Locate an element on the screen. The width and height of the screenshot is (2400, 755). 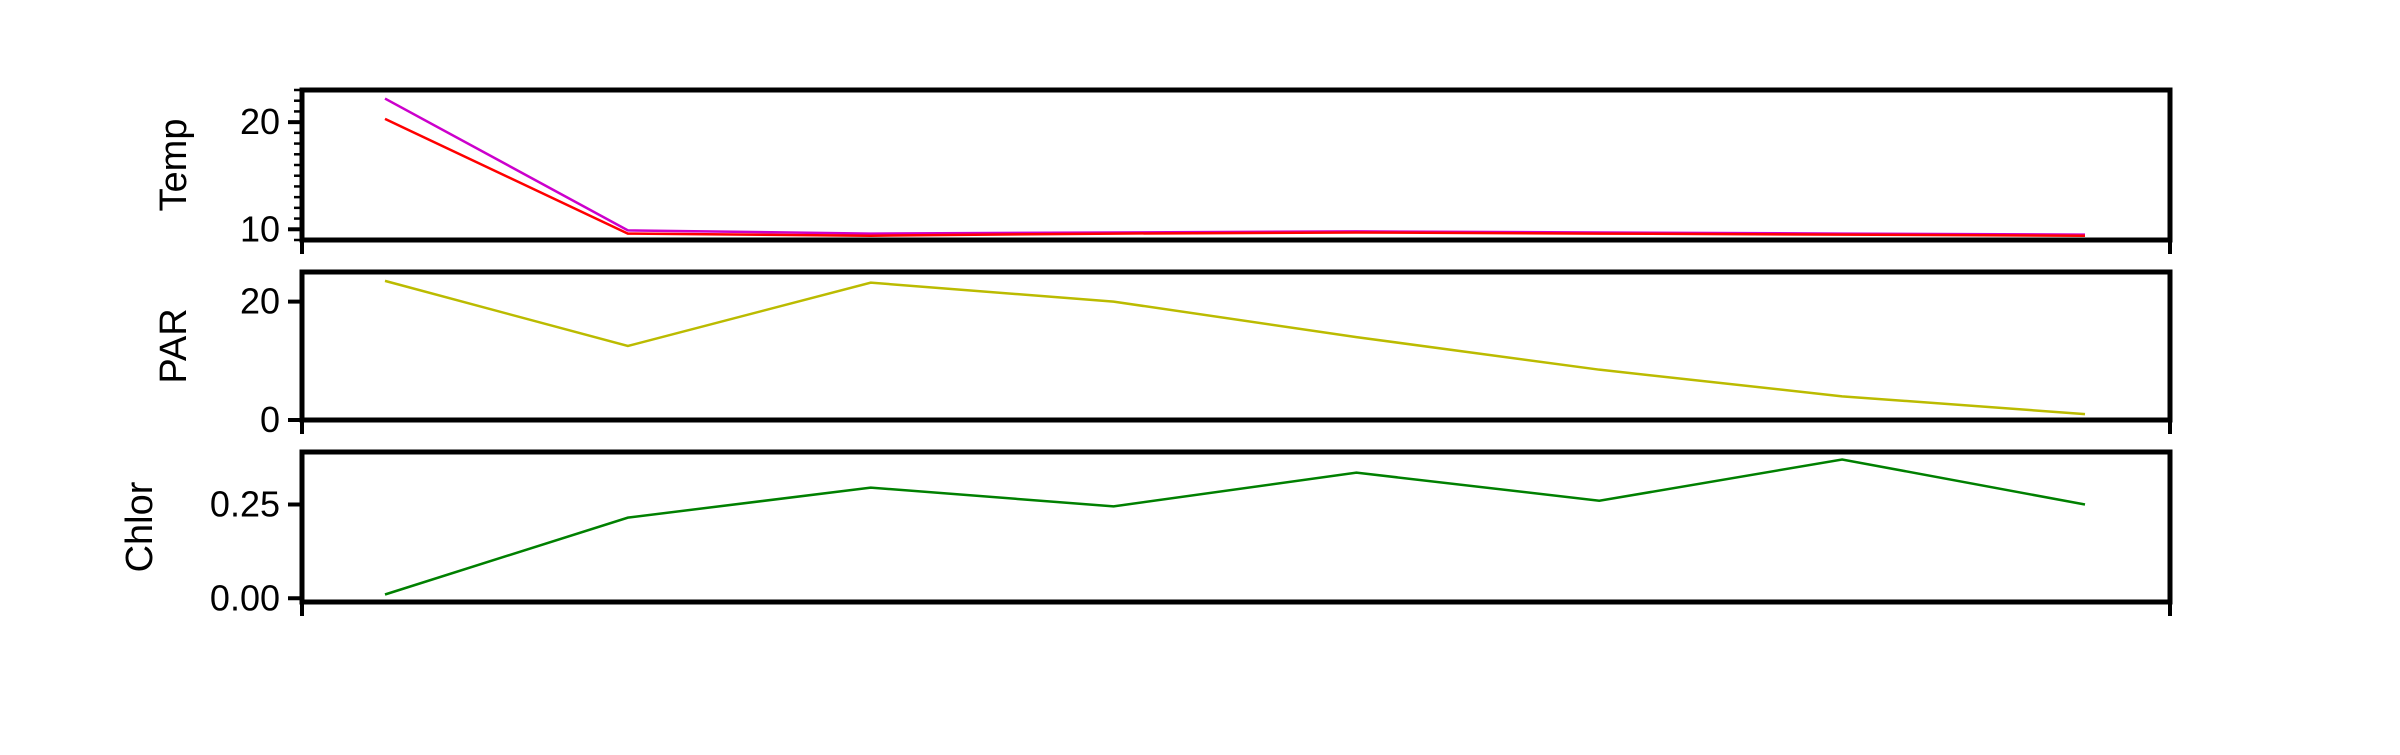
chlor-axis-title: Chlor is located at coordinates (140, 526).